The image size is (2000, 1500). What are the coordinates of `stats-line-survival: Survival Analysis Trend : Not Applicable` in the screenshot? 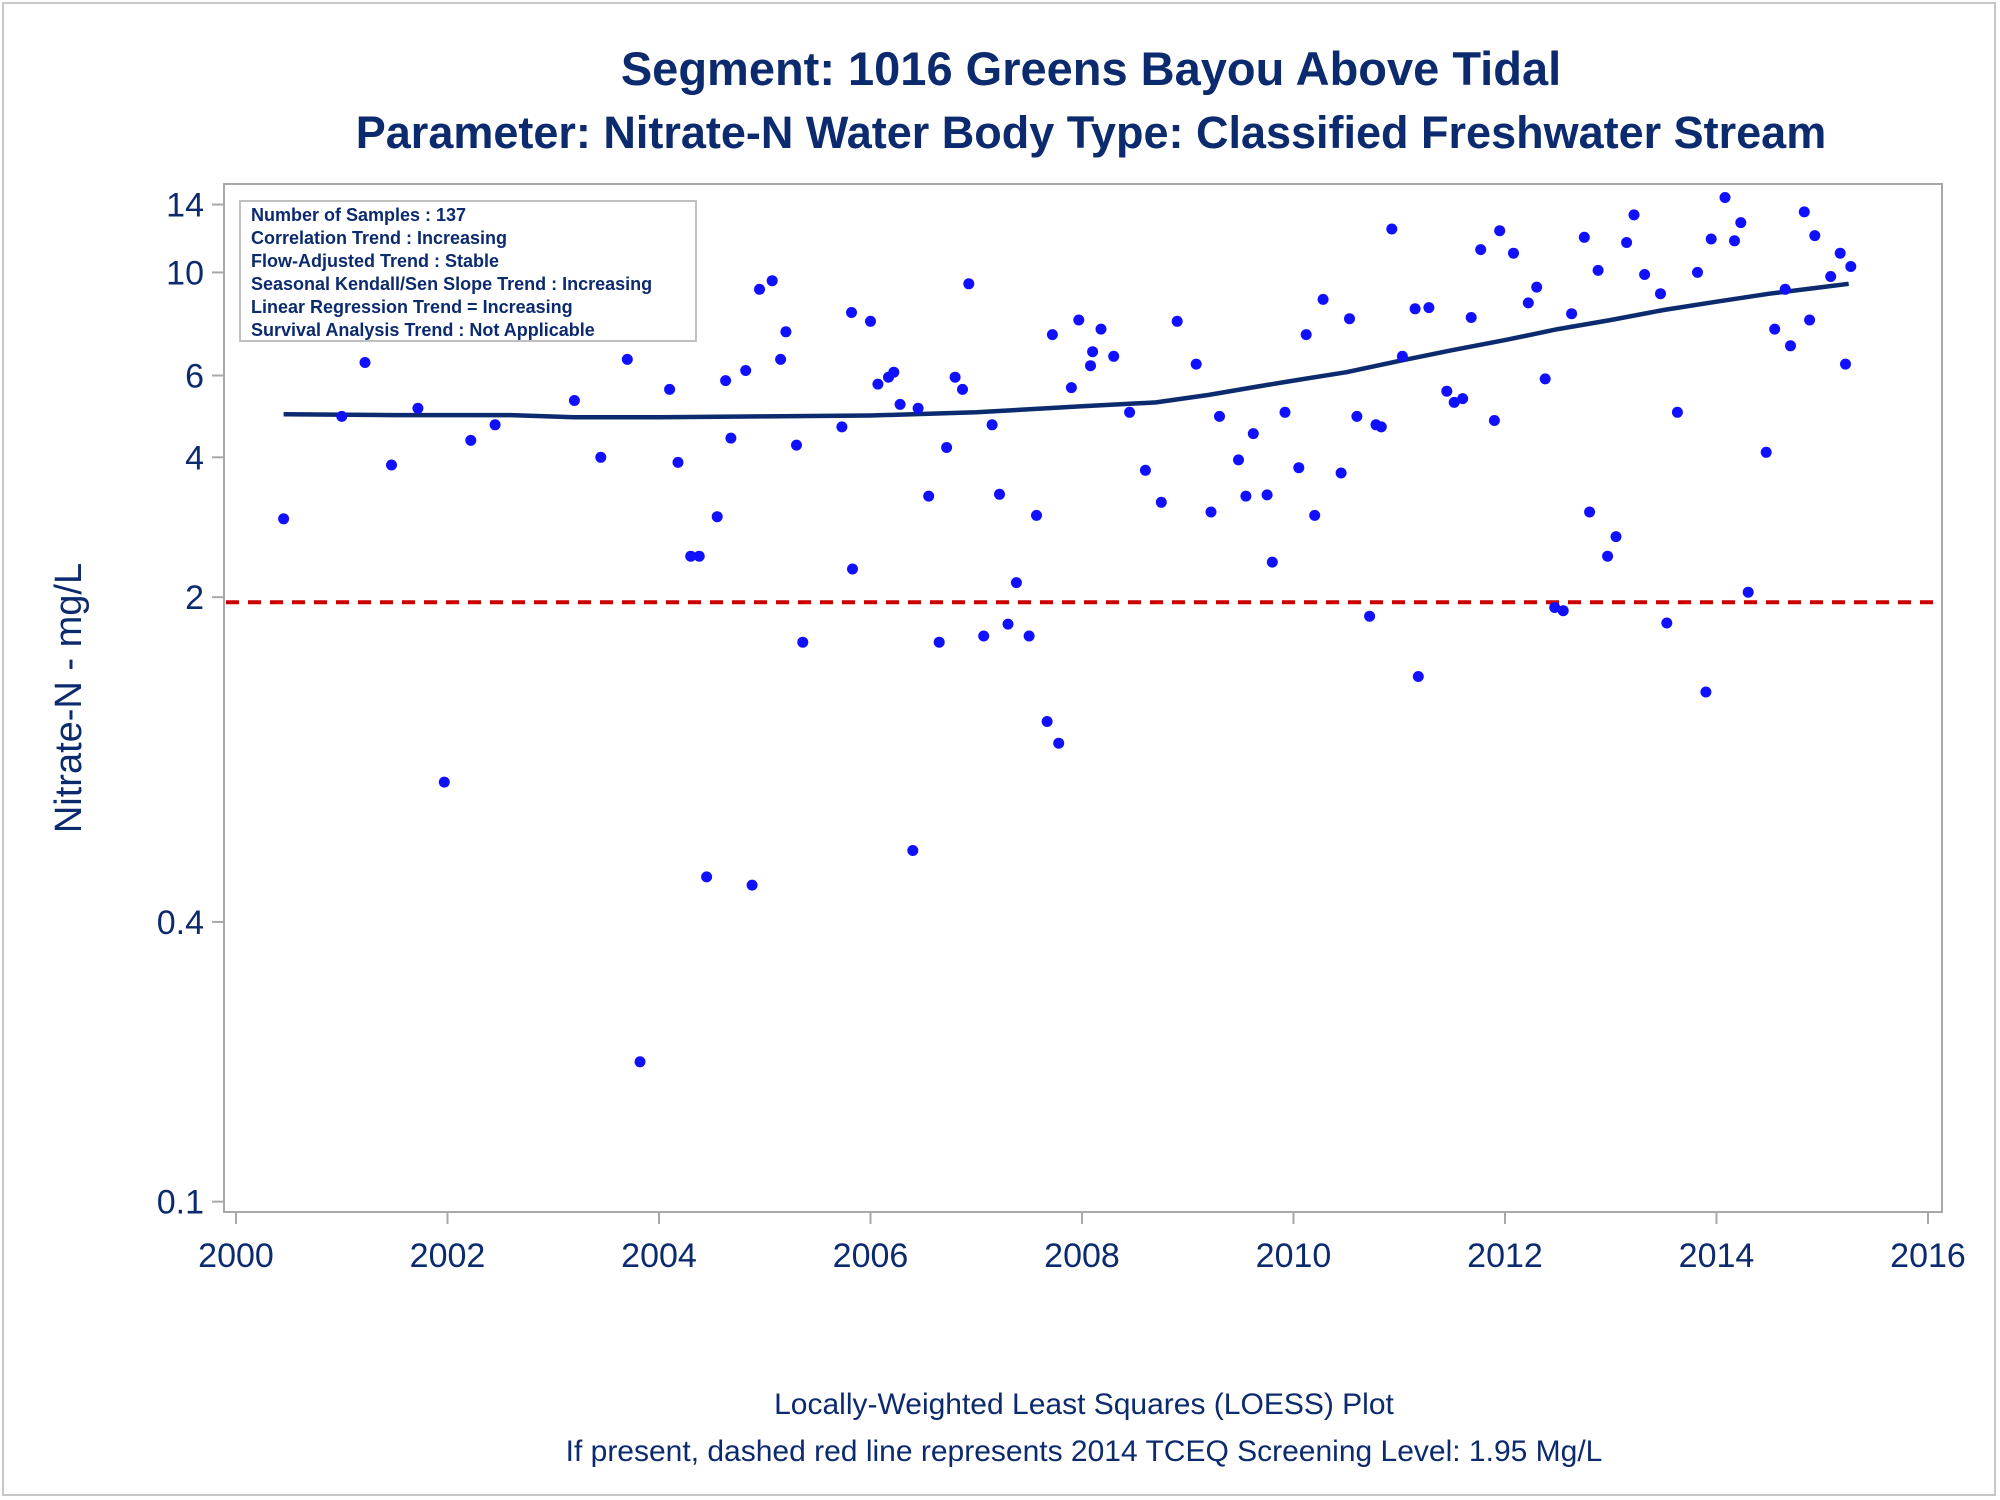 It's located at (423, 330).